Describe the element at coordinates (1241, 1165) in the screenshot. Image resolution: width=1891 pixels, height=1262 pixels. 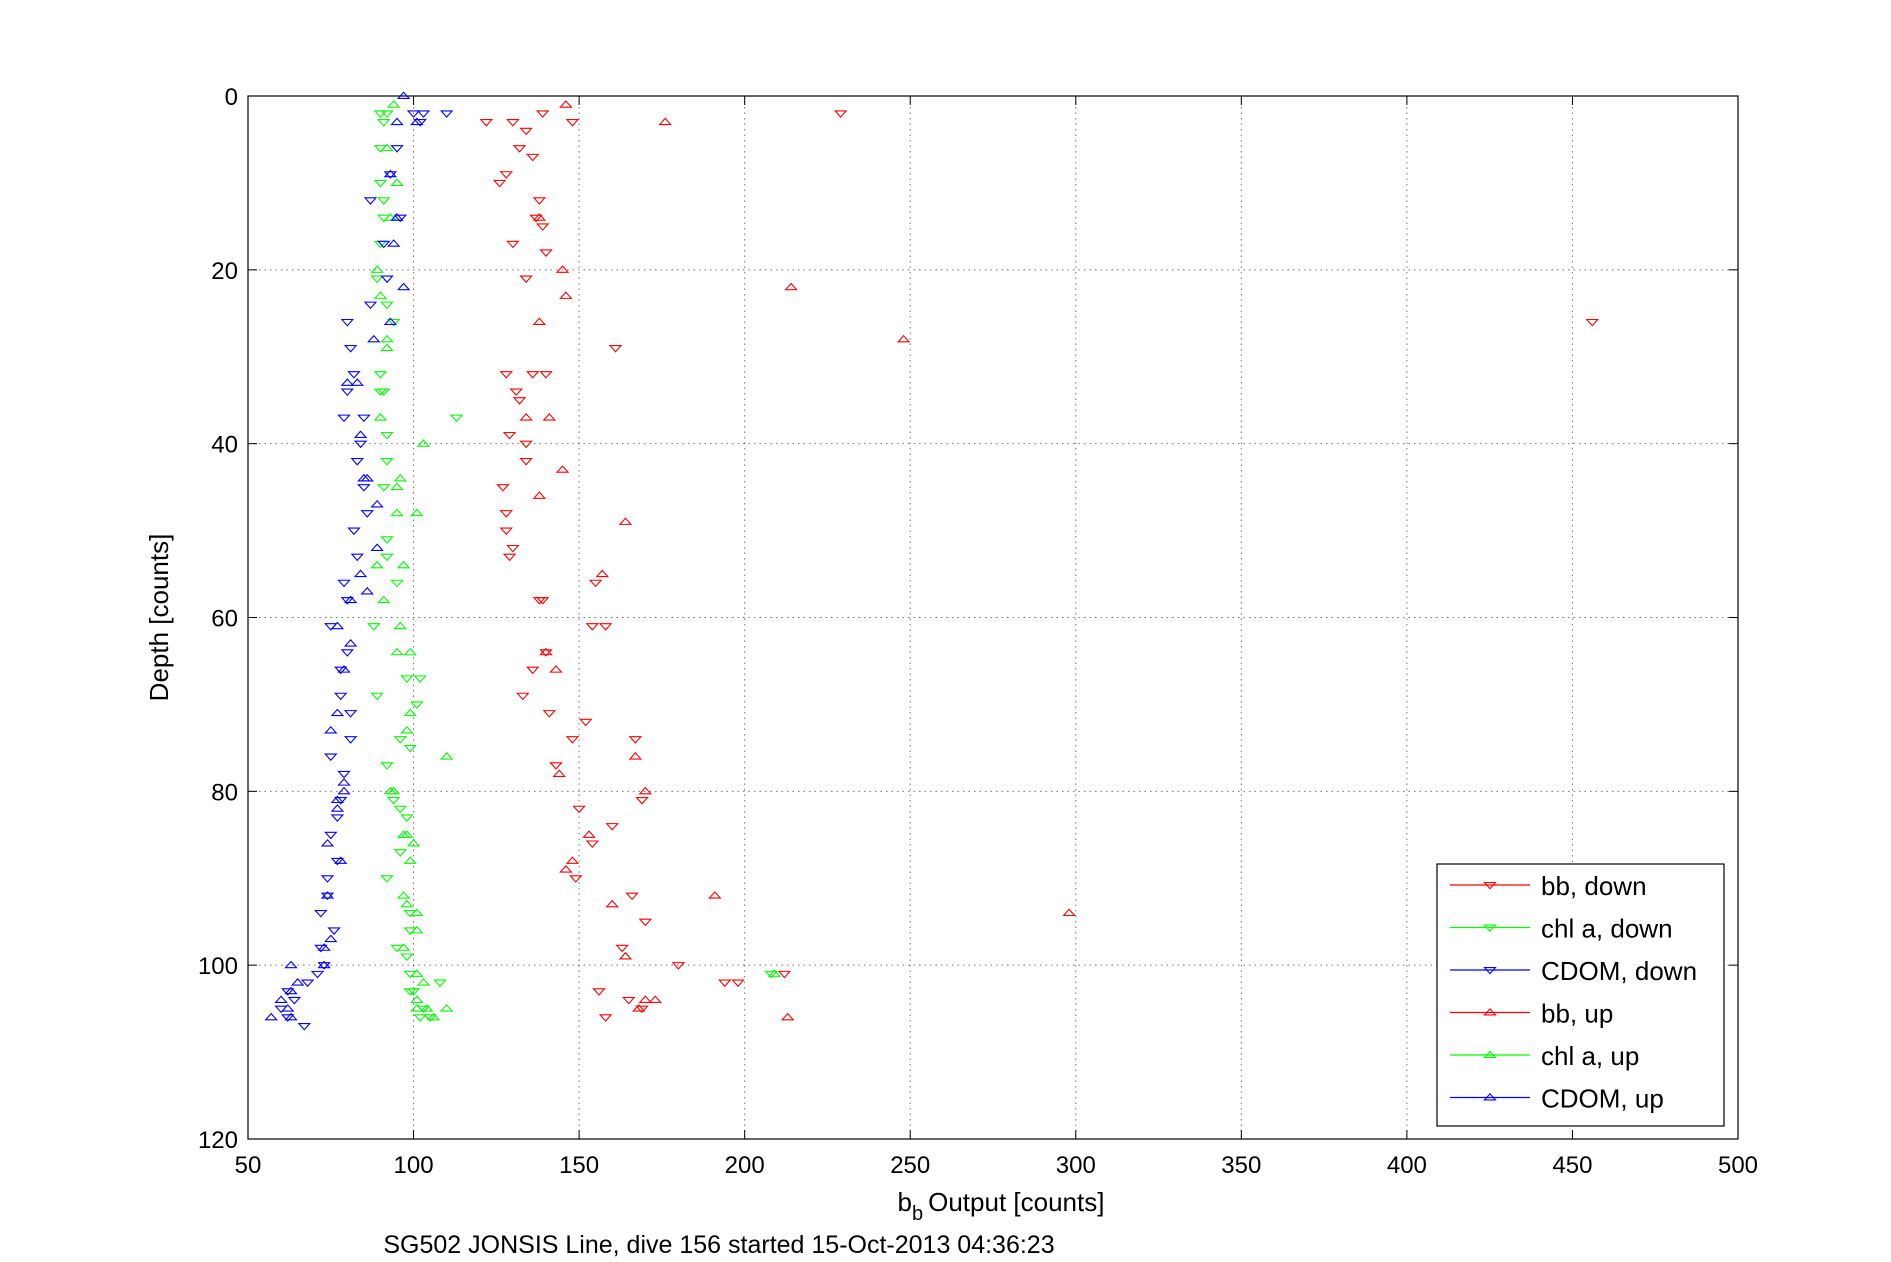
I see `x-tick-label: 350` at that location.